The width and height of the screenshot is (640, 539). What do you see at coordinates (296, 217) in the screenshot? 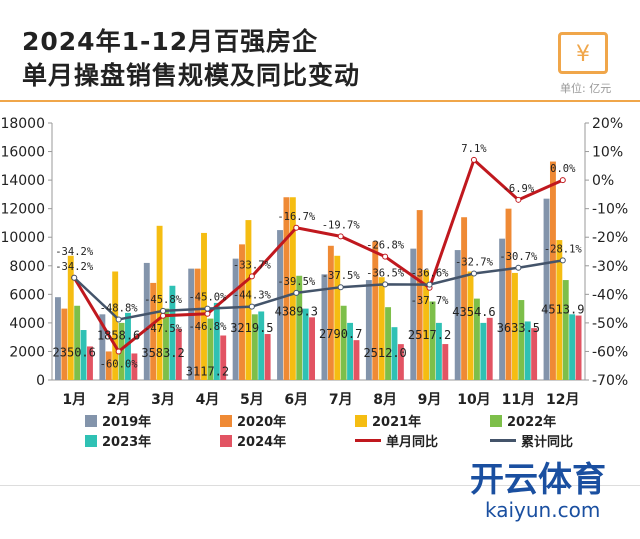
I see `data-label-单月同比: -16.7%` at bounding box center [296, 217].